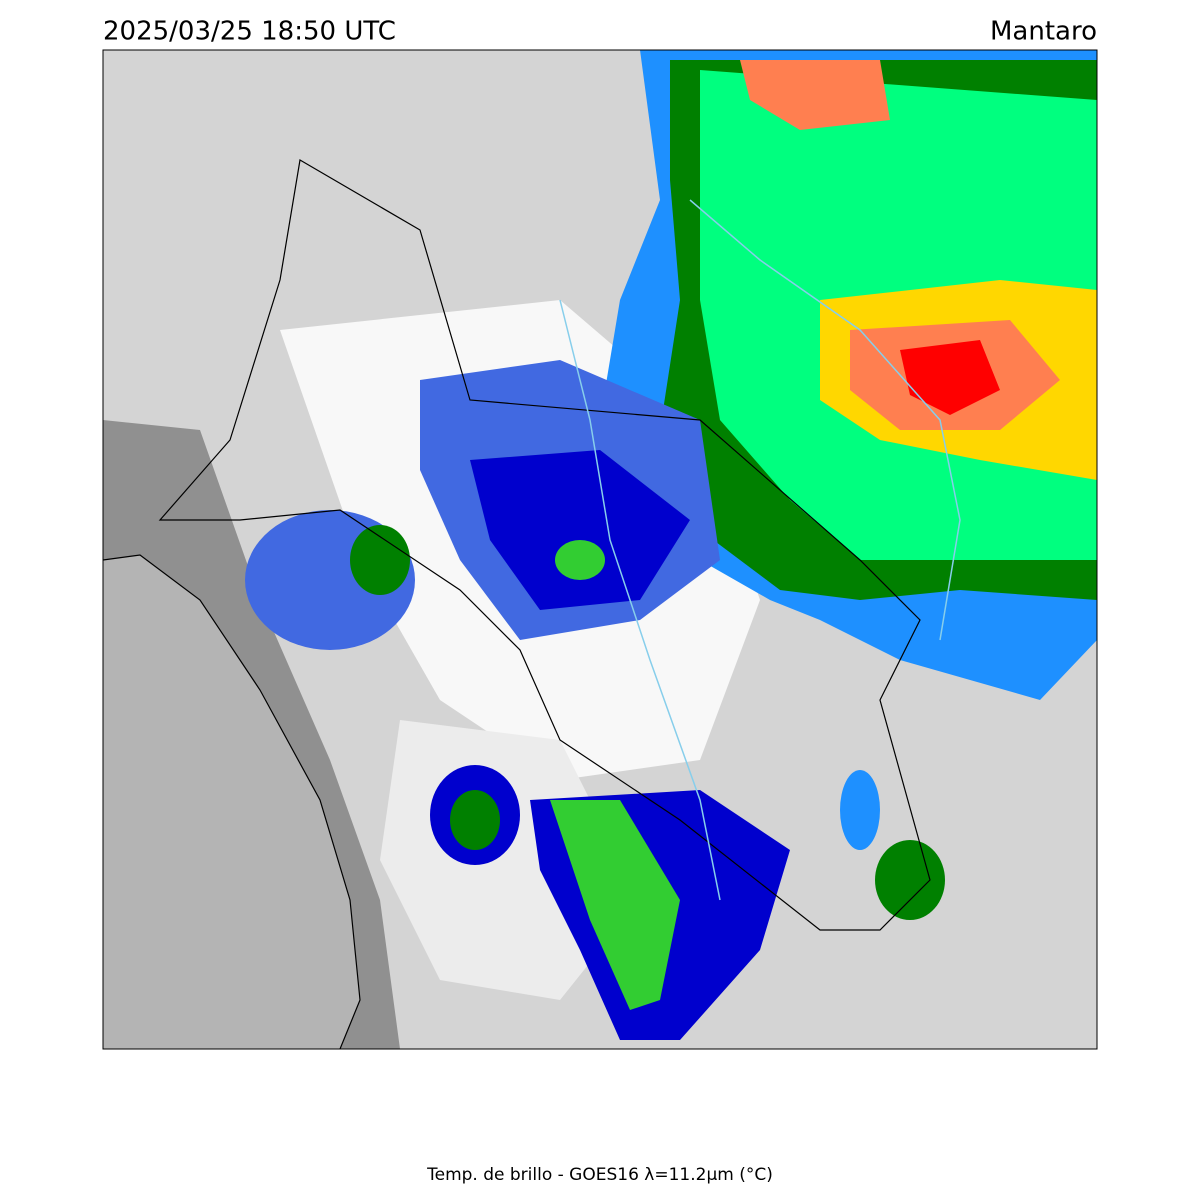 This screenshot has height=1204, width=1200. I want to click on ocean, so click(231, 802).